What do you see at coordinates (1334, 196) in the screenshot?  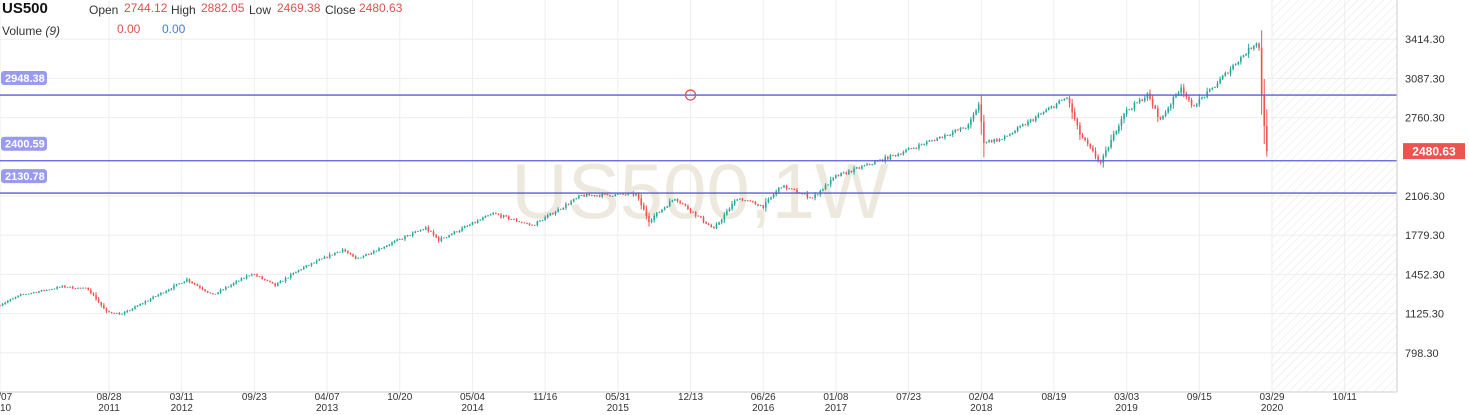 I see `future-zone` at bounding box center [1334, 196].